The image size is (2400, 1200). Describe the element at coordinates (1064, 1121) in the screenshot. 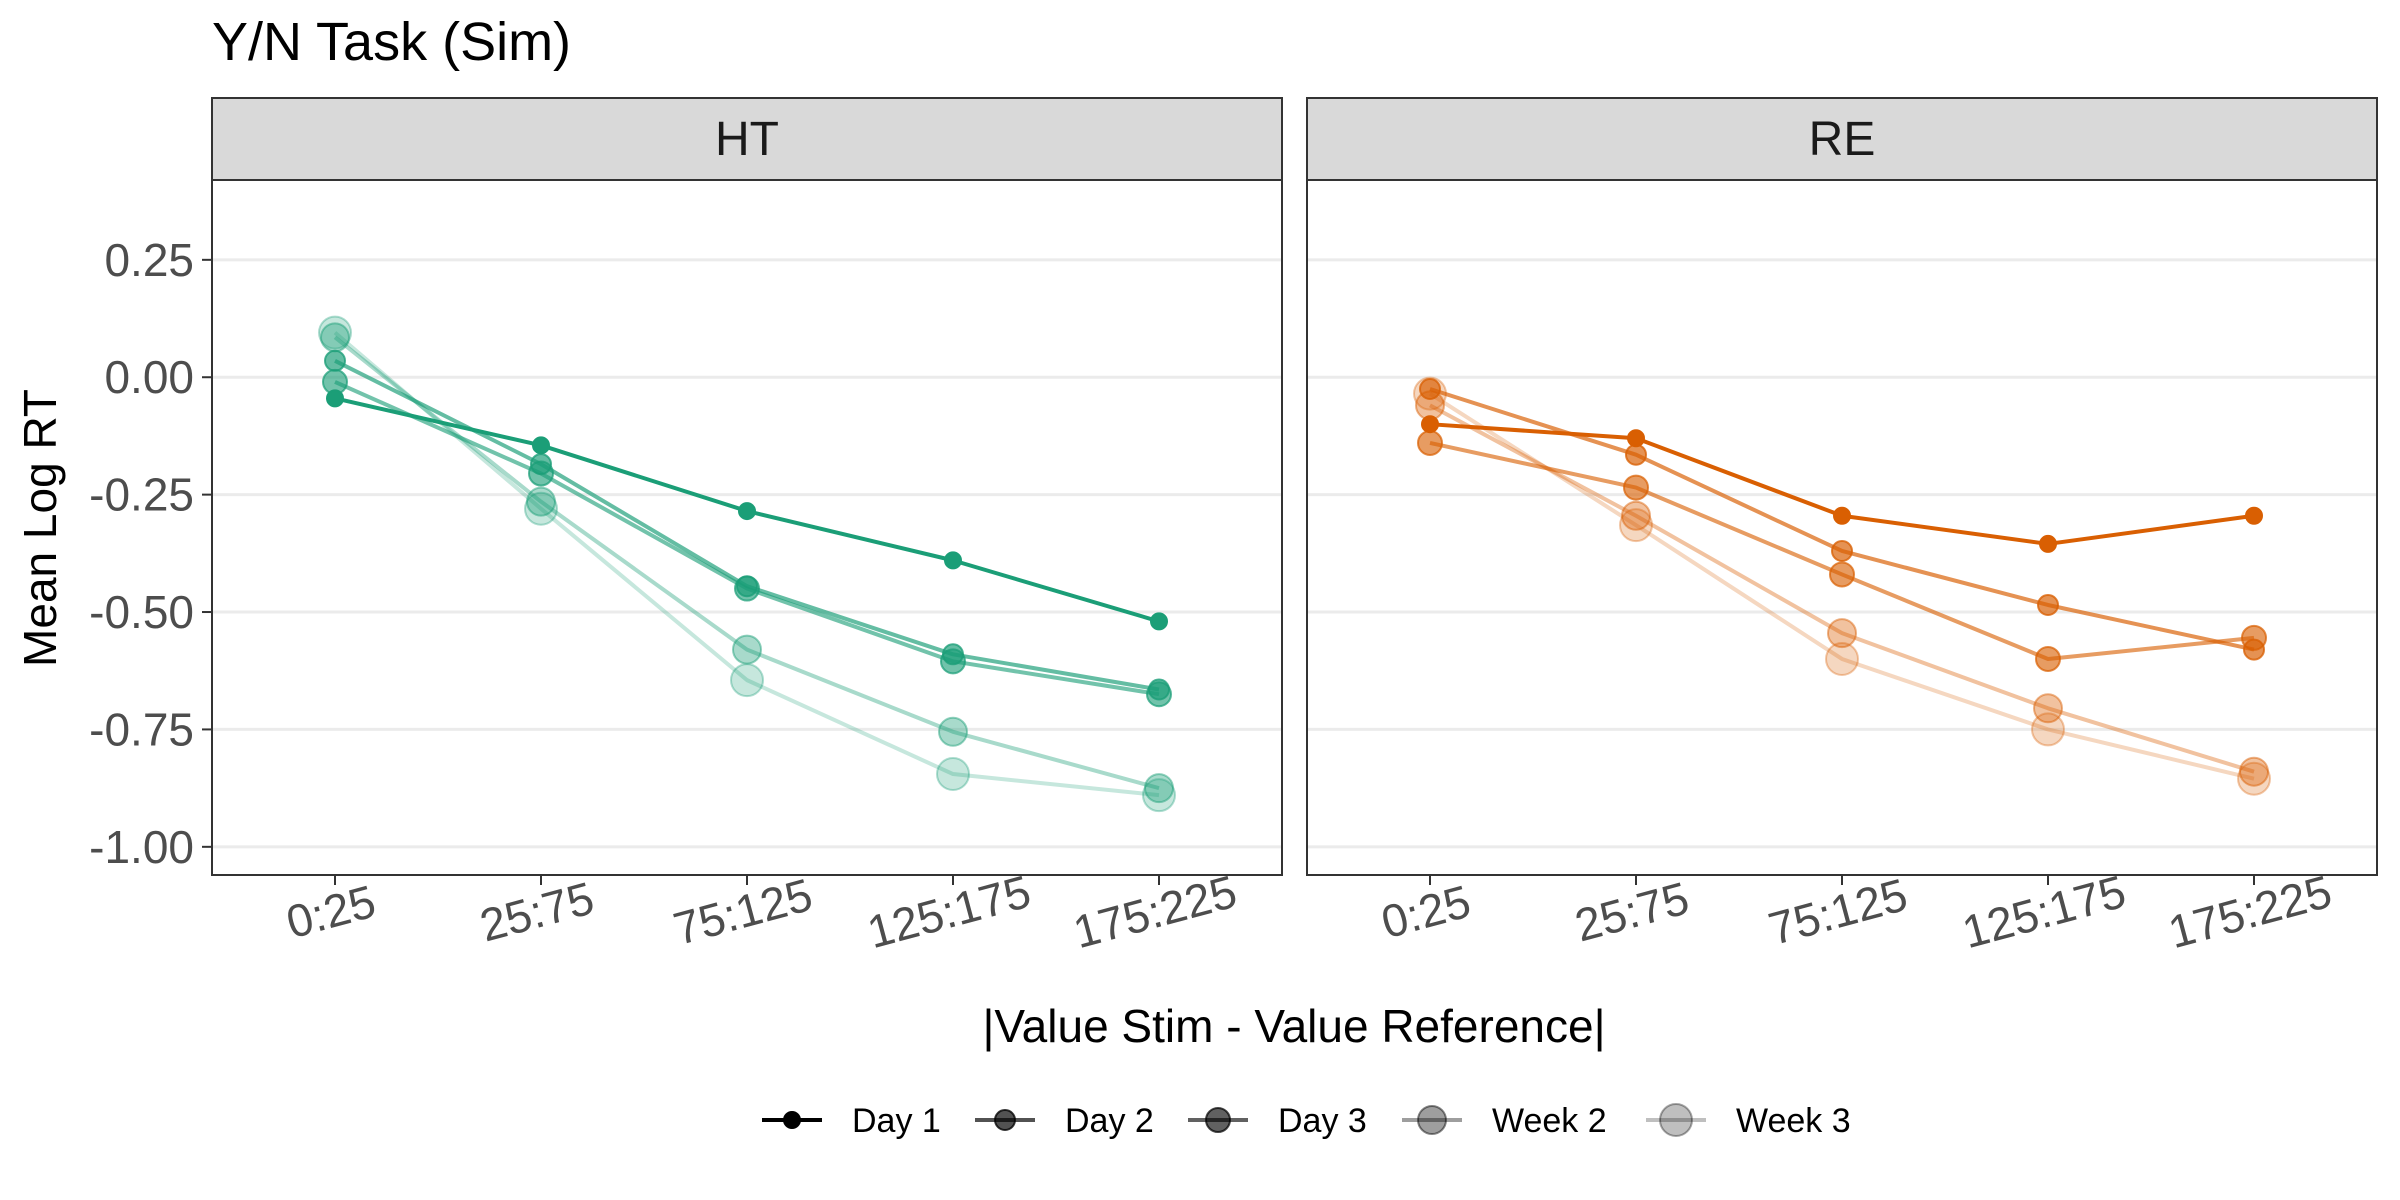

I see `legend-item-day-2: Day 2` at that location.